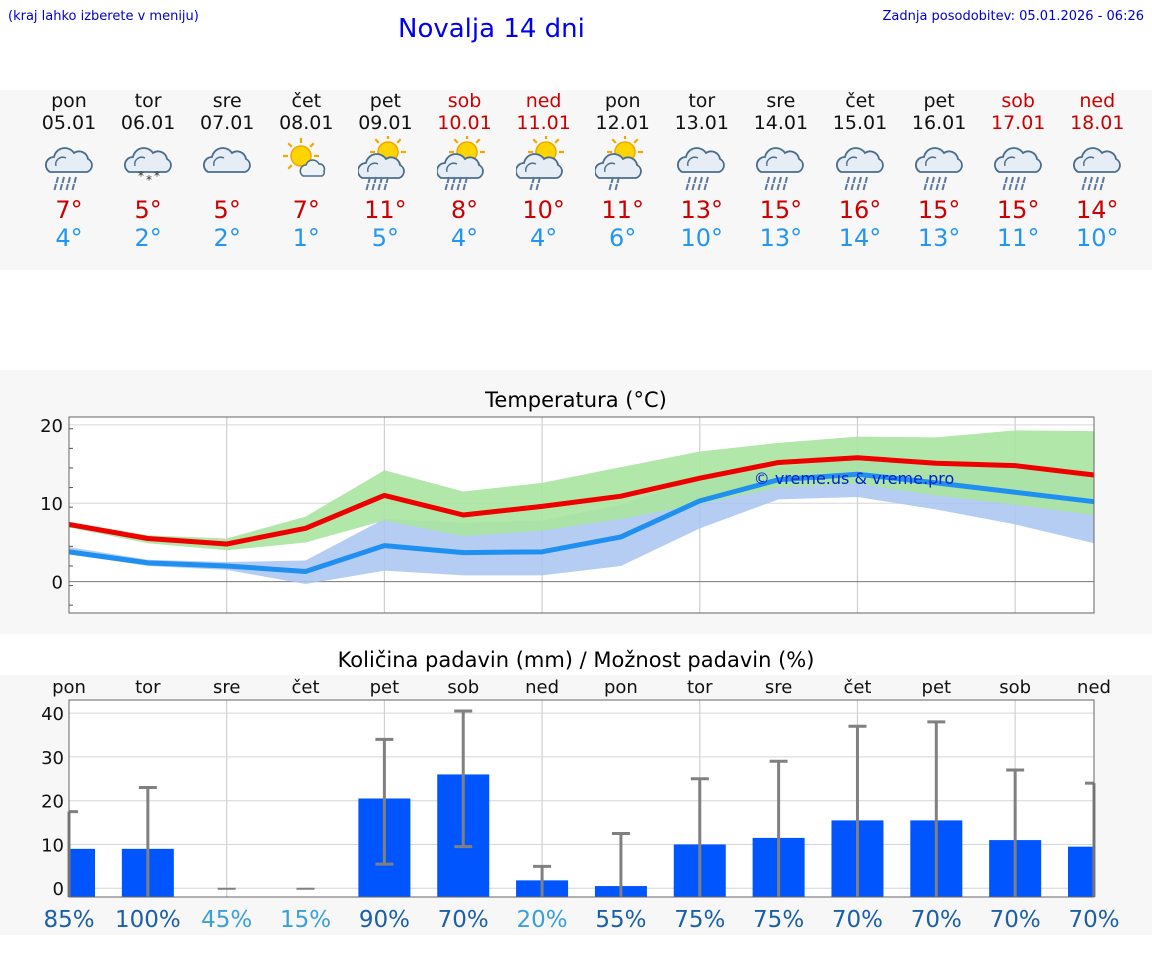  Describe the element at coordinates (69, 123) in the screenshot. I see `day-date: 05.01` at that location.